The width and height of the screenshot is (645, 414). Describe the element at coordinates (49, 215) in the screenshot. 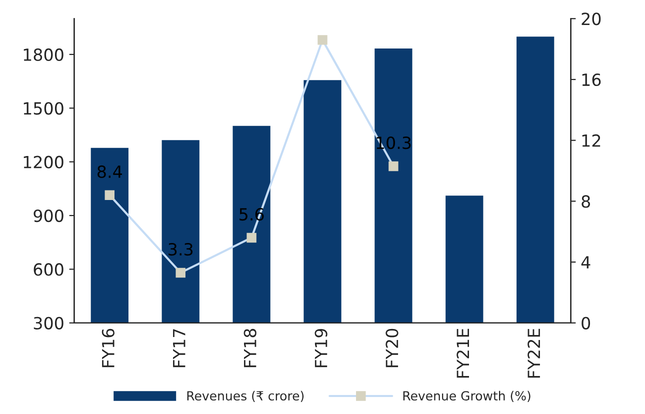

I see `y-tick-label: 900` at that location.